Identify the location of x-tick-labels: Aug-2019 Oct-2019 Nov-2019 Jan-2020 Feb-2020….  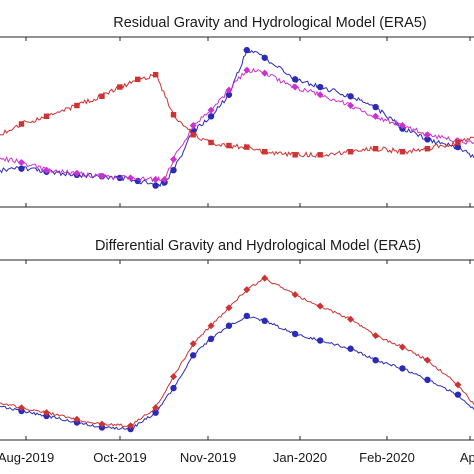
(237, 457).